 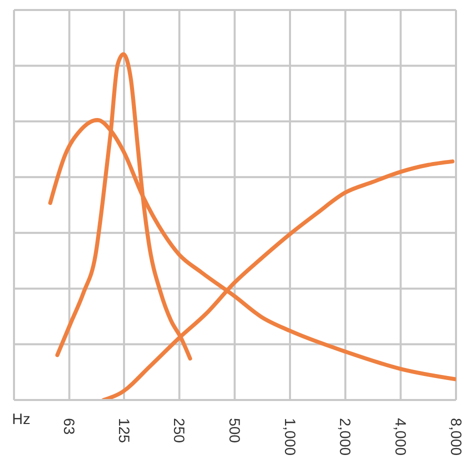 I want to click on x-tick-label: 500, so click(x=233, y=431).